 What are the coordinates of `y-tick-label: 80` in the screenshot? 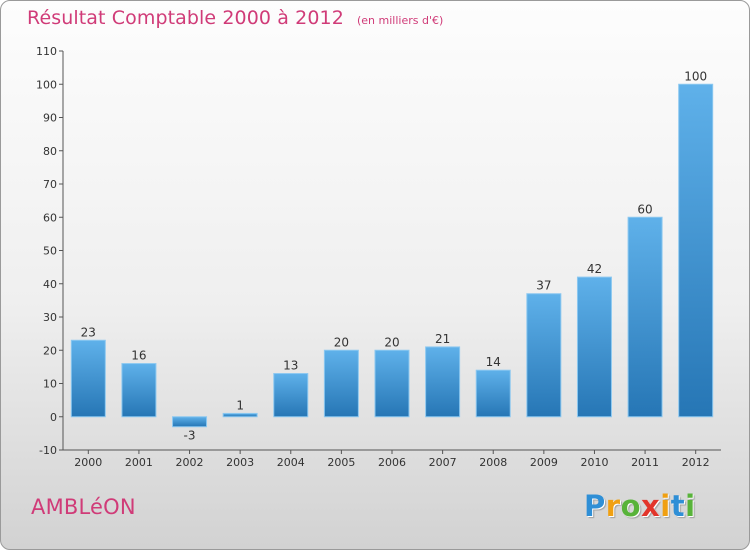 It's located at (50, 151).